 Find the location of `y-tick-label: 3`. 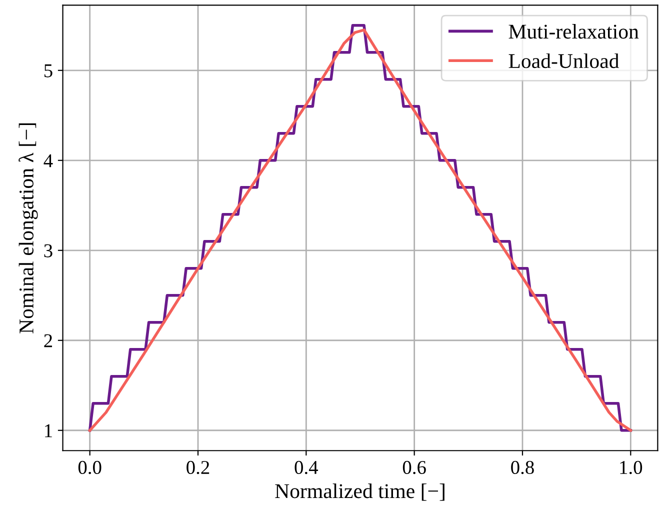

y-tick-label: 3 is located at coordinates (48, 251).